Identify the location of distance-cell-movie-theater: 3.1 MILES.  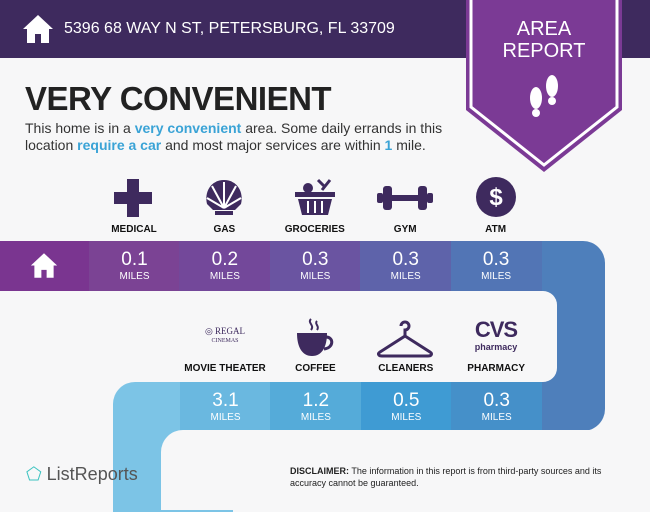
(225, 406).